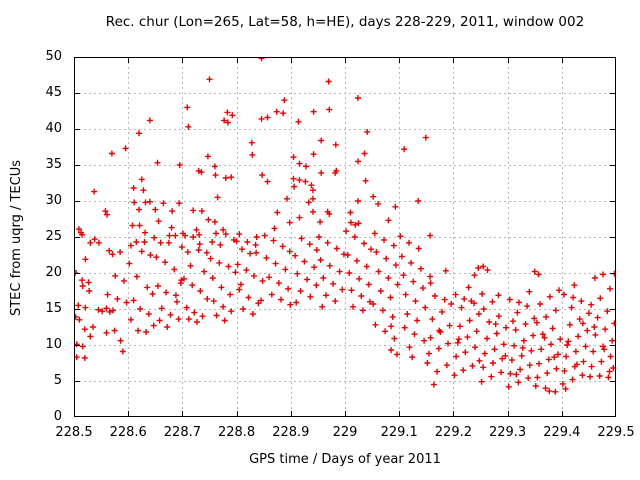 Image resolution: width=640 pixels, height=480 pixels. I want to click on x-tick-label: 229.5, so click(616, 432).